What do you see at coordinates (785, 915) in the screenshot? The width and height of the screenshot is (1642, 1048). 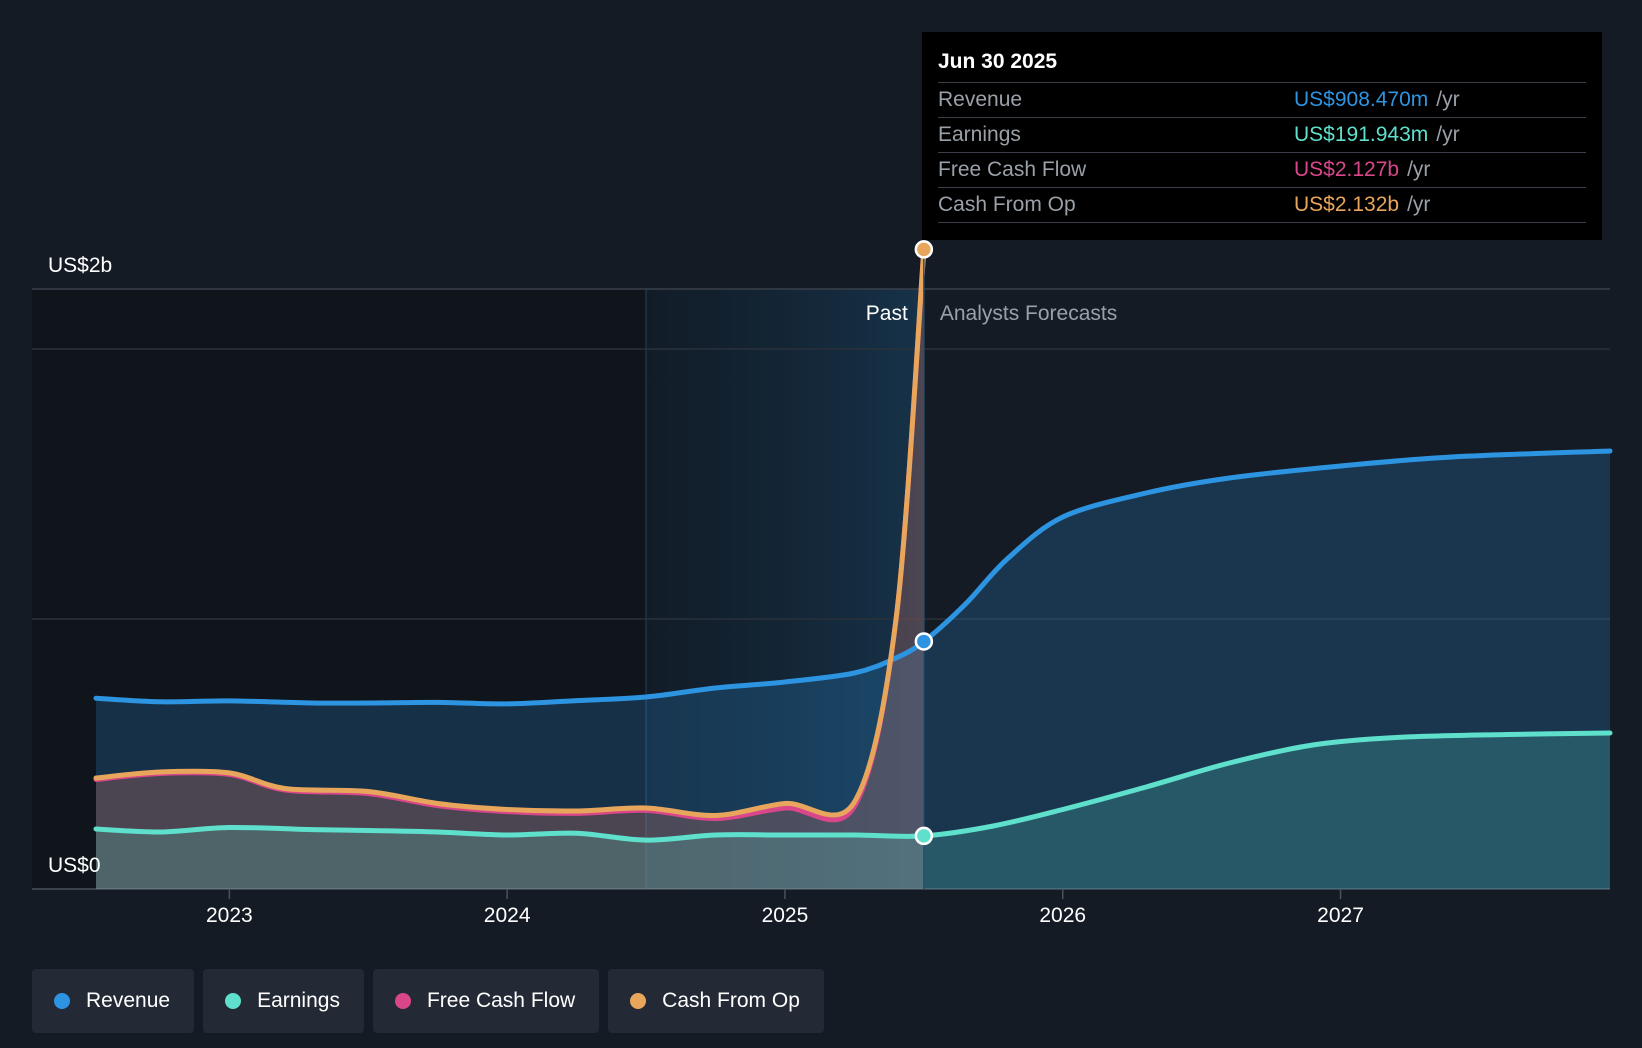 I see `x-tick-label: 2025` at bounding box center [785, 915].